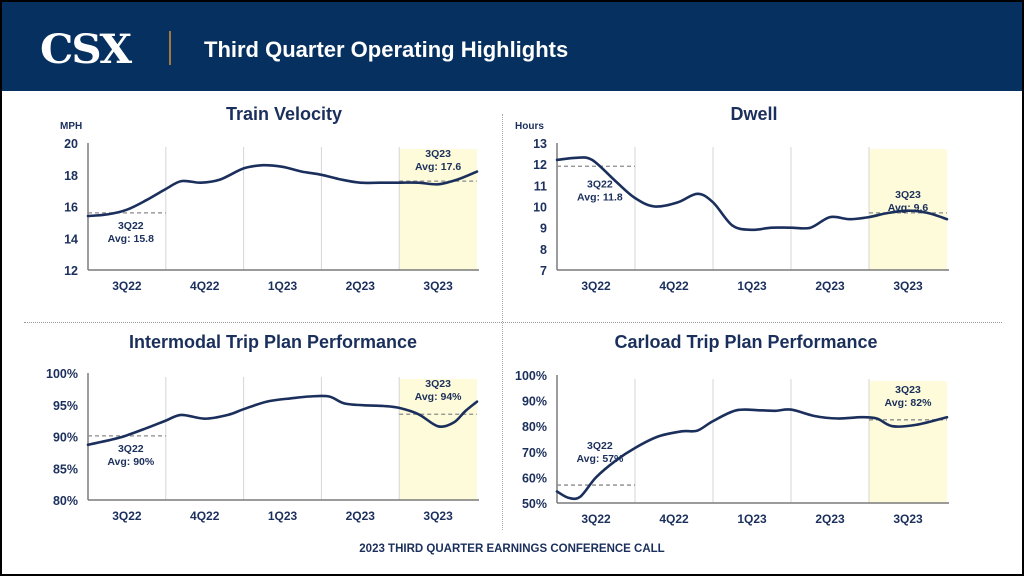 This screenshot has height=576, width=1024. I want to click on y-tick-label: 85%, so click(65, 469).